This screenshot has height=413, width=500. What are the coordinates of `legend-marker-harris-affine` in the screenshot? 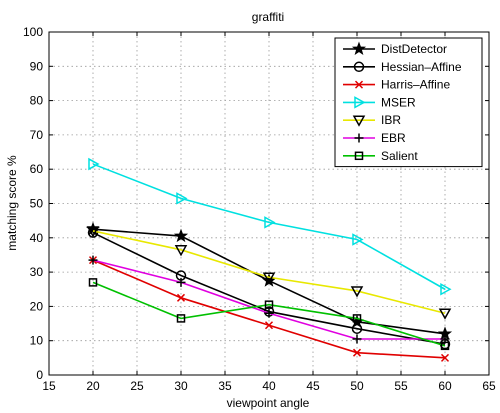 It's located at (359, 84).